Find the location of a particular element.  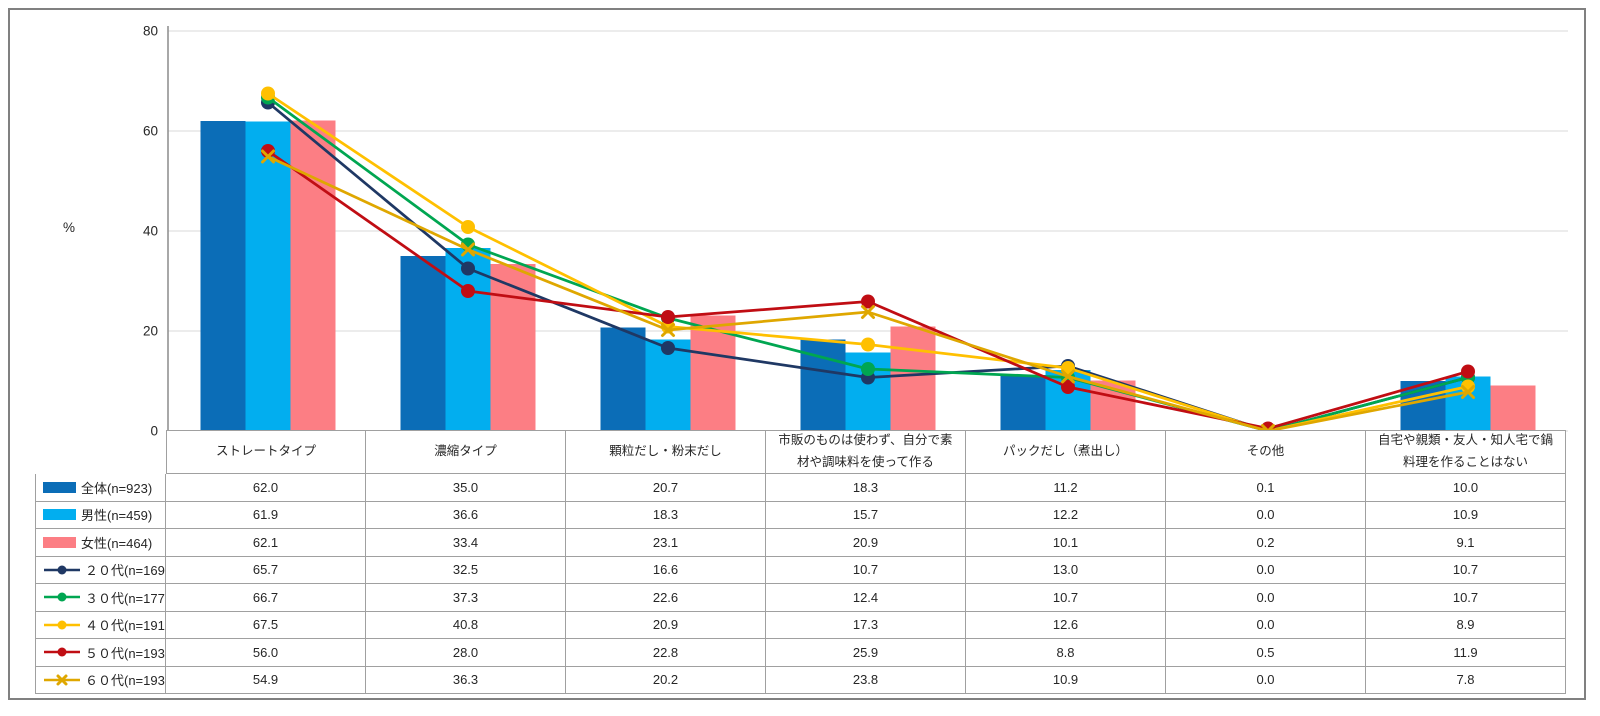

value-cell: 13.0 is located at coordinates (1066, 570).